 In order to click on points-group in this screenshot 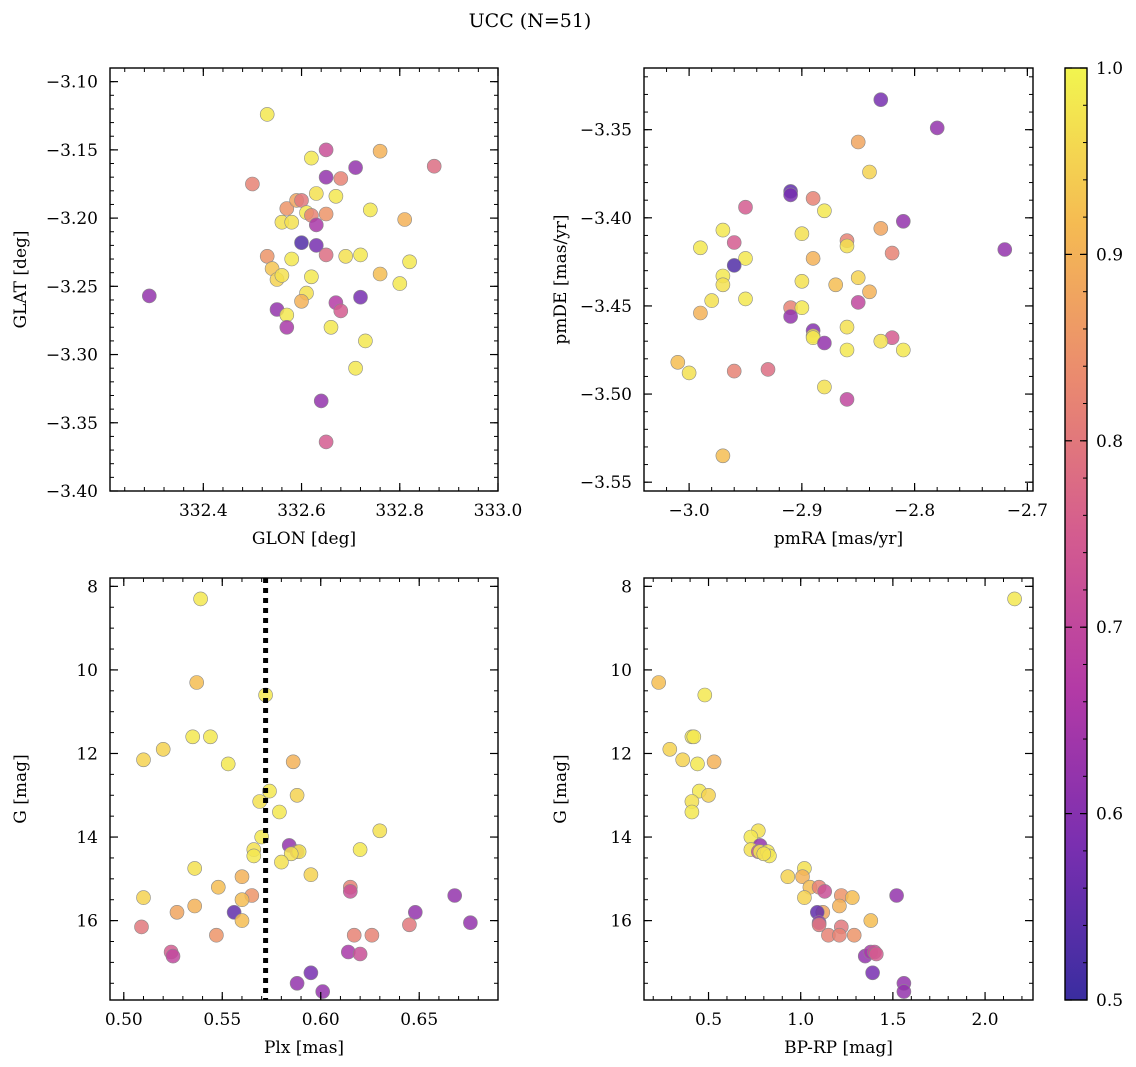, I will do `click(292, 278)`.